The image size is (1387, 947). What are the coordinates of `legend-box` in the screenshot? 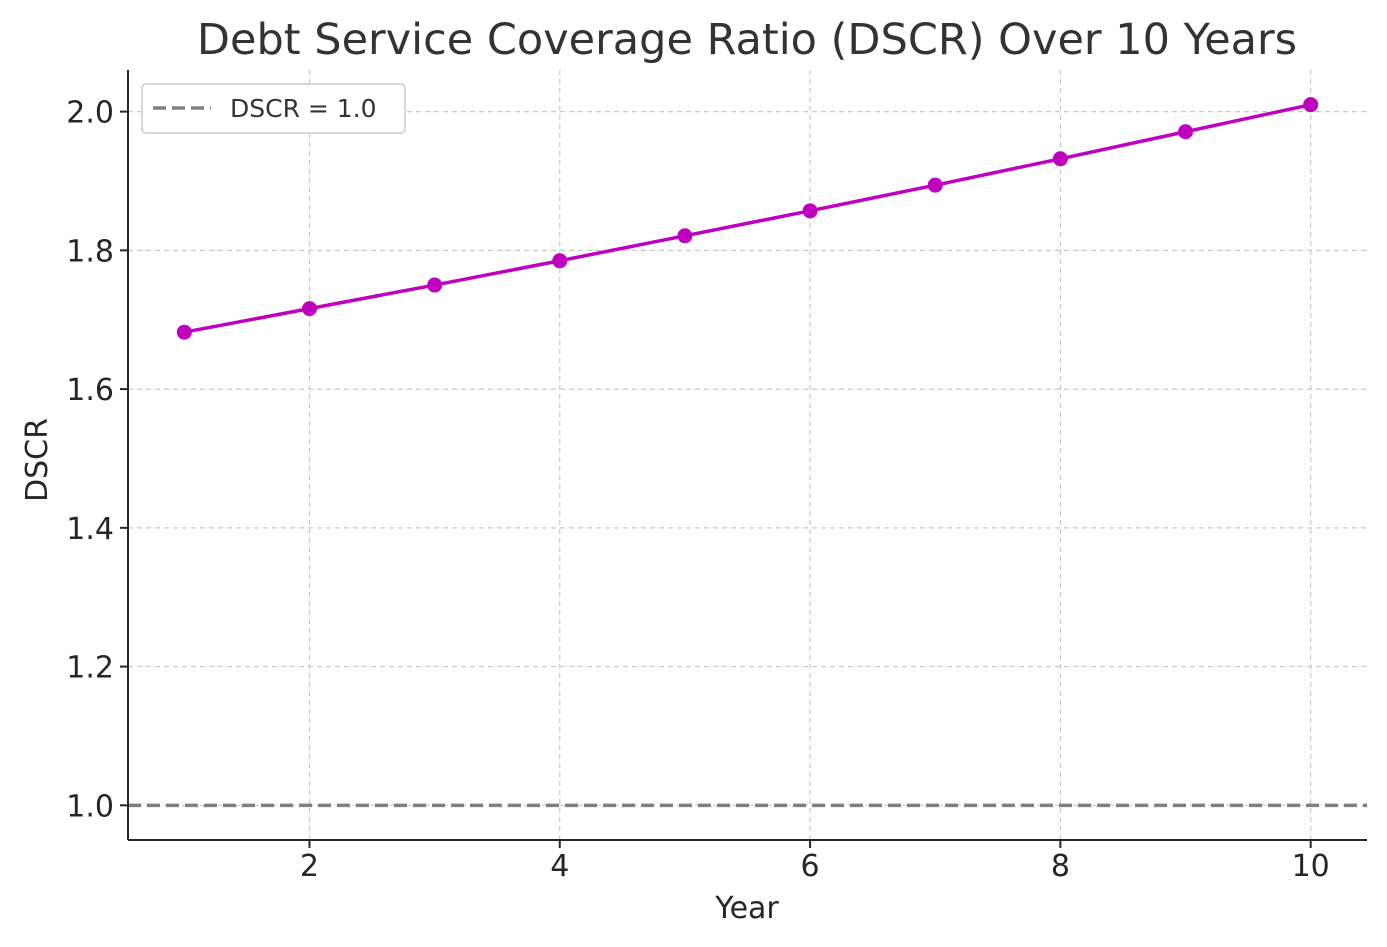 It's located at (273, 108).